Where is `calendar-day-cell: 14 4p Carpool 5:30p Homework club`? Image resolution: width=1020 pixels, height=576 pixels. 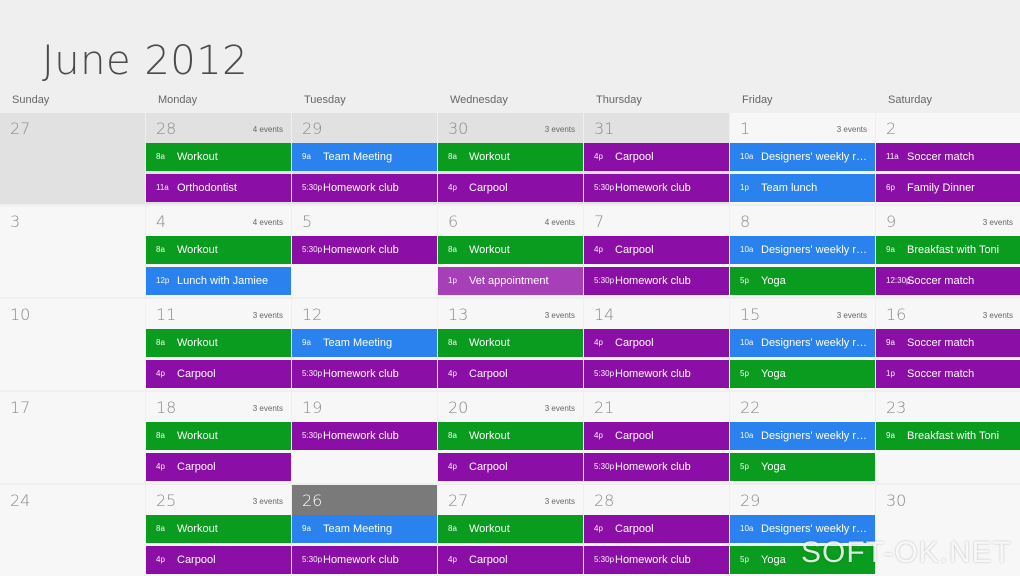 calendar-day-cell: 14 4p Carpool 5:30p Homework club is located at coordinates (656, 344).